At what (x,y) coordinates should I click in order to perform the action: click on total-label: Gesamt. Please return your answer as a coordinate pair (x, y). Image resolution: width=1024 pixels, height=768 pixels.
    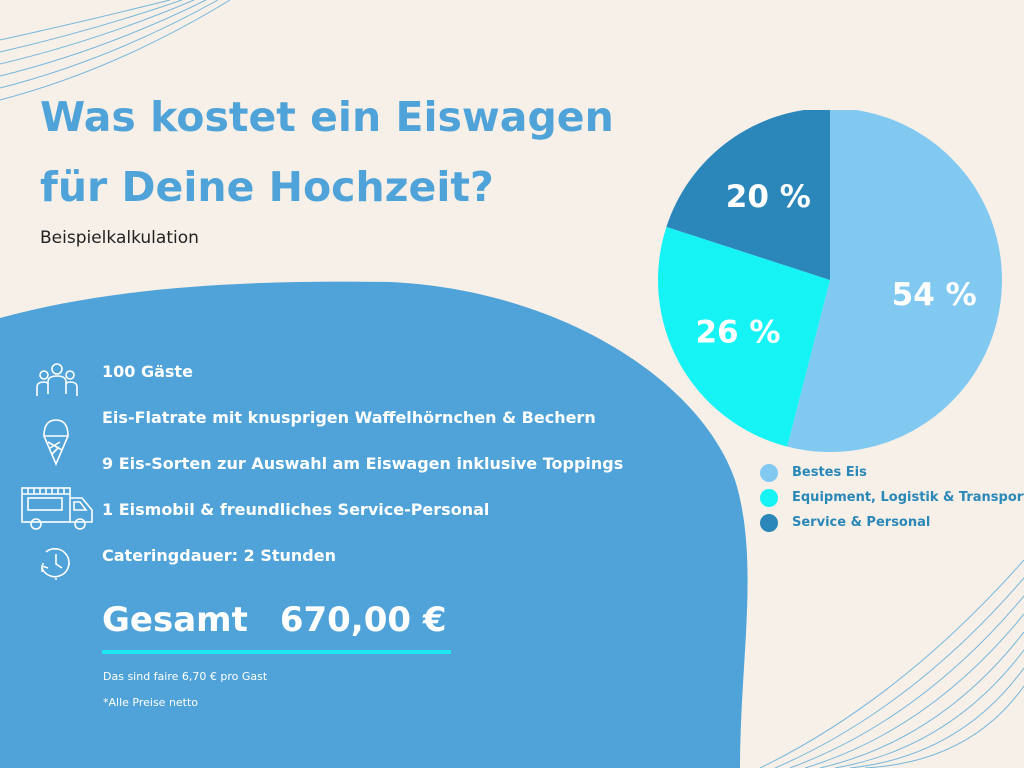
    Looking at the image, I should click on (175, 620).